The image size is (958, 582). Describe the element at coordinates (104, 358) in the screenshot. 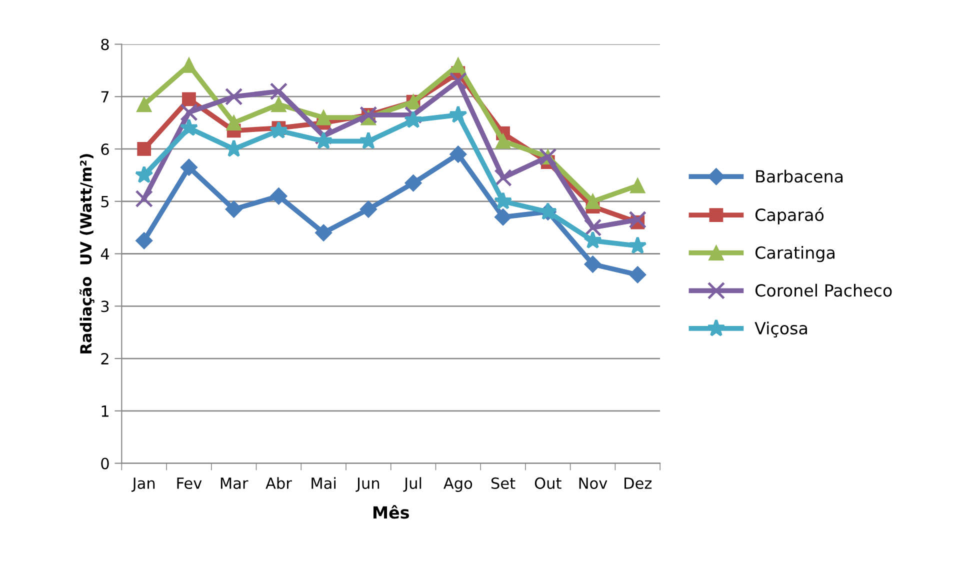

I see `y-tick-label: 2` at that location.